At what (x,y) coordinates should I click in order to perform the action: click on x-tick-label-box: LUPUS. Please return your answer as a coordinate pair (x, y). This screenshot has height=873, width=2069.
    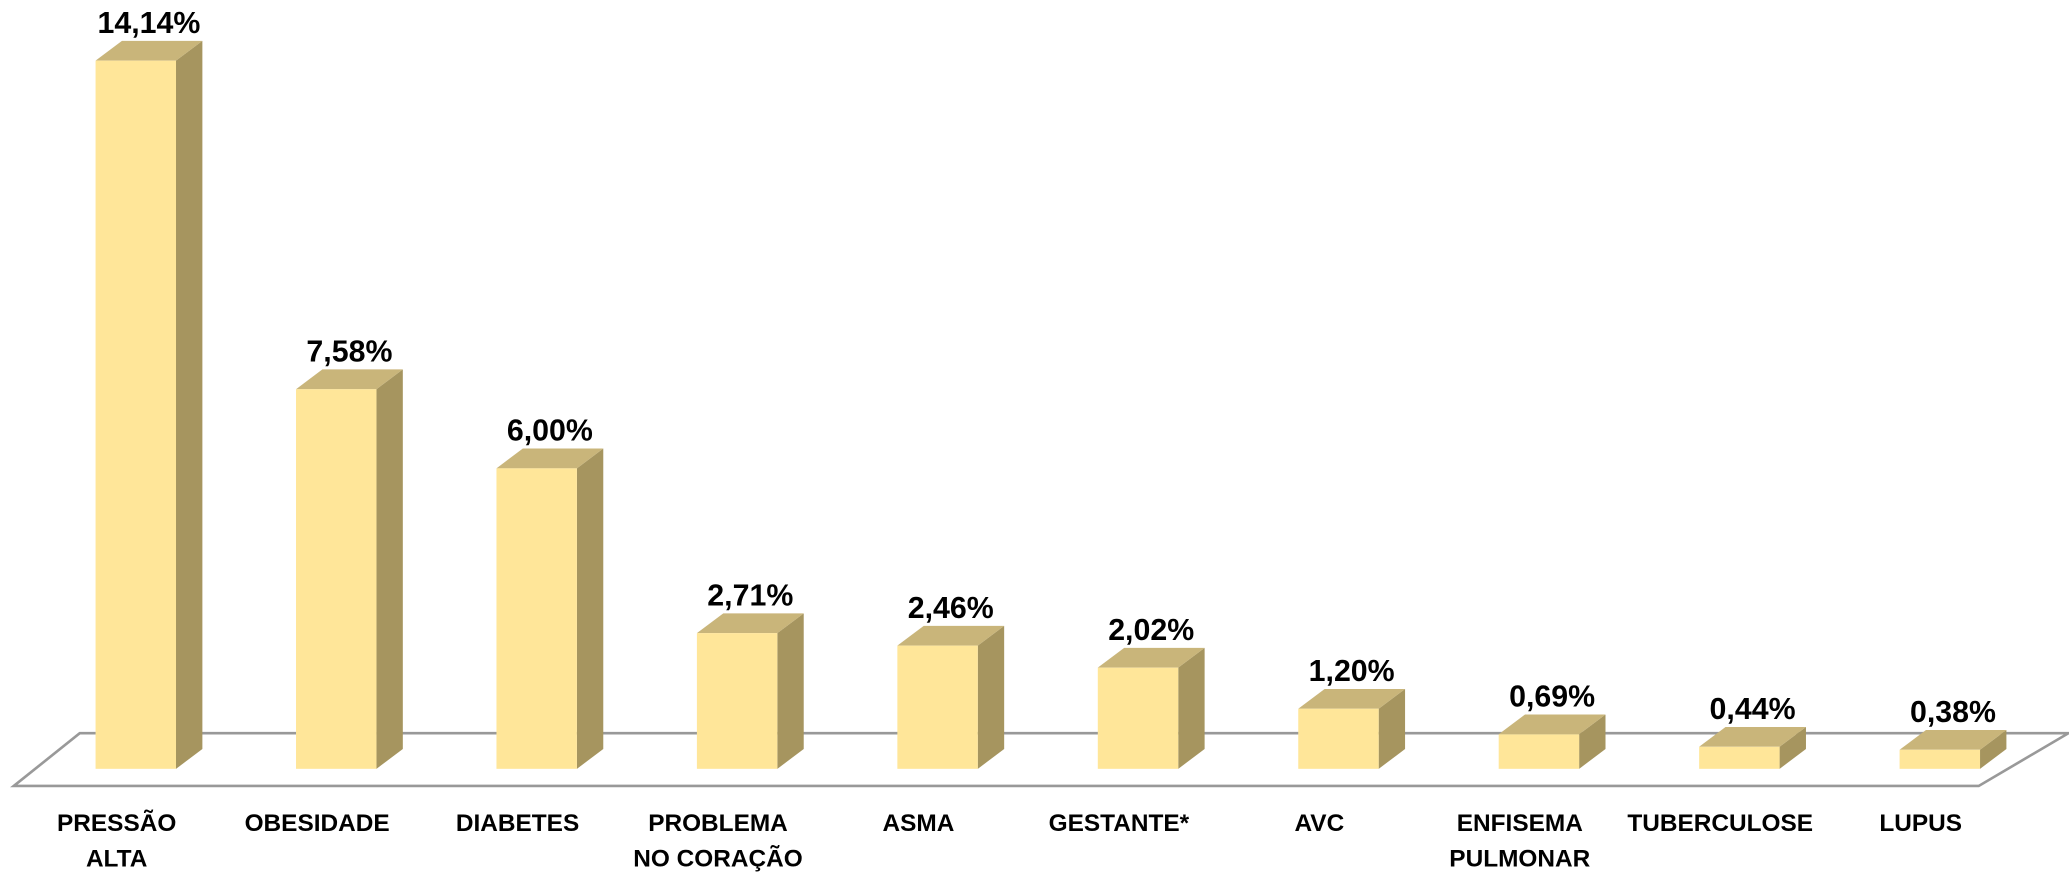
    Looking at the image, I should click on (1921, 822).